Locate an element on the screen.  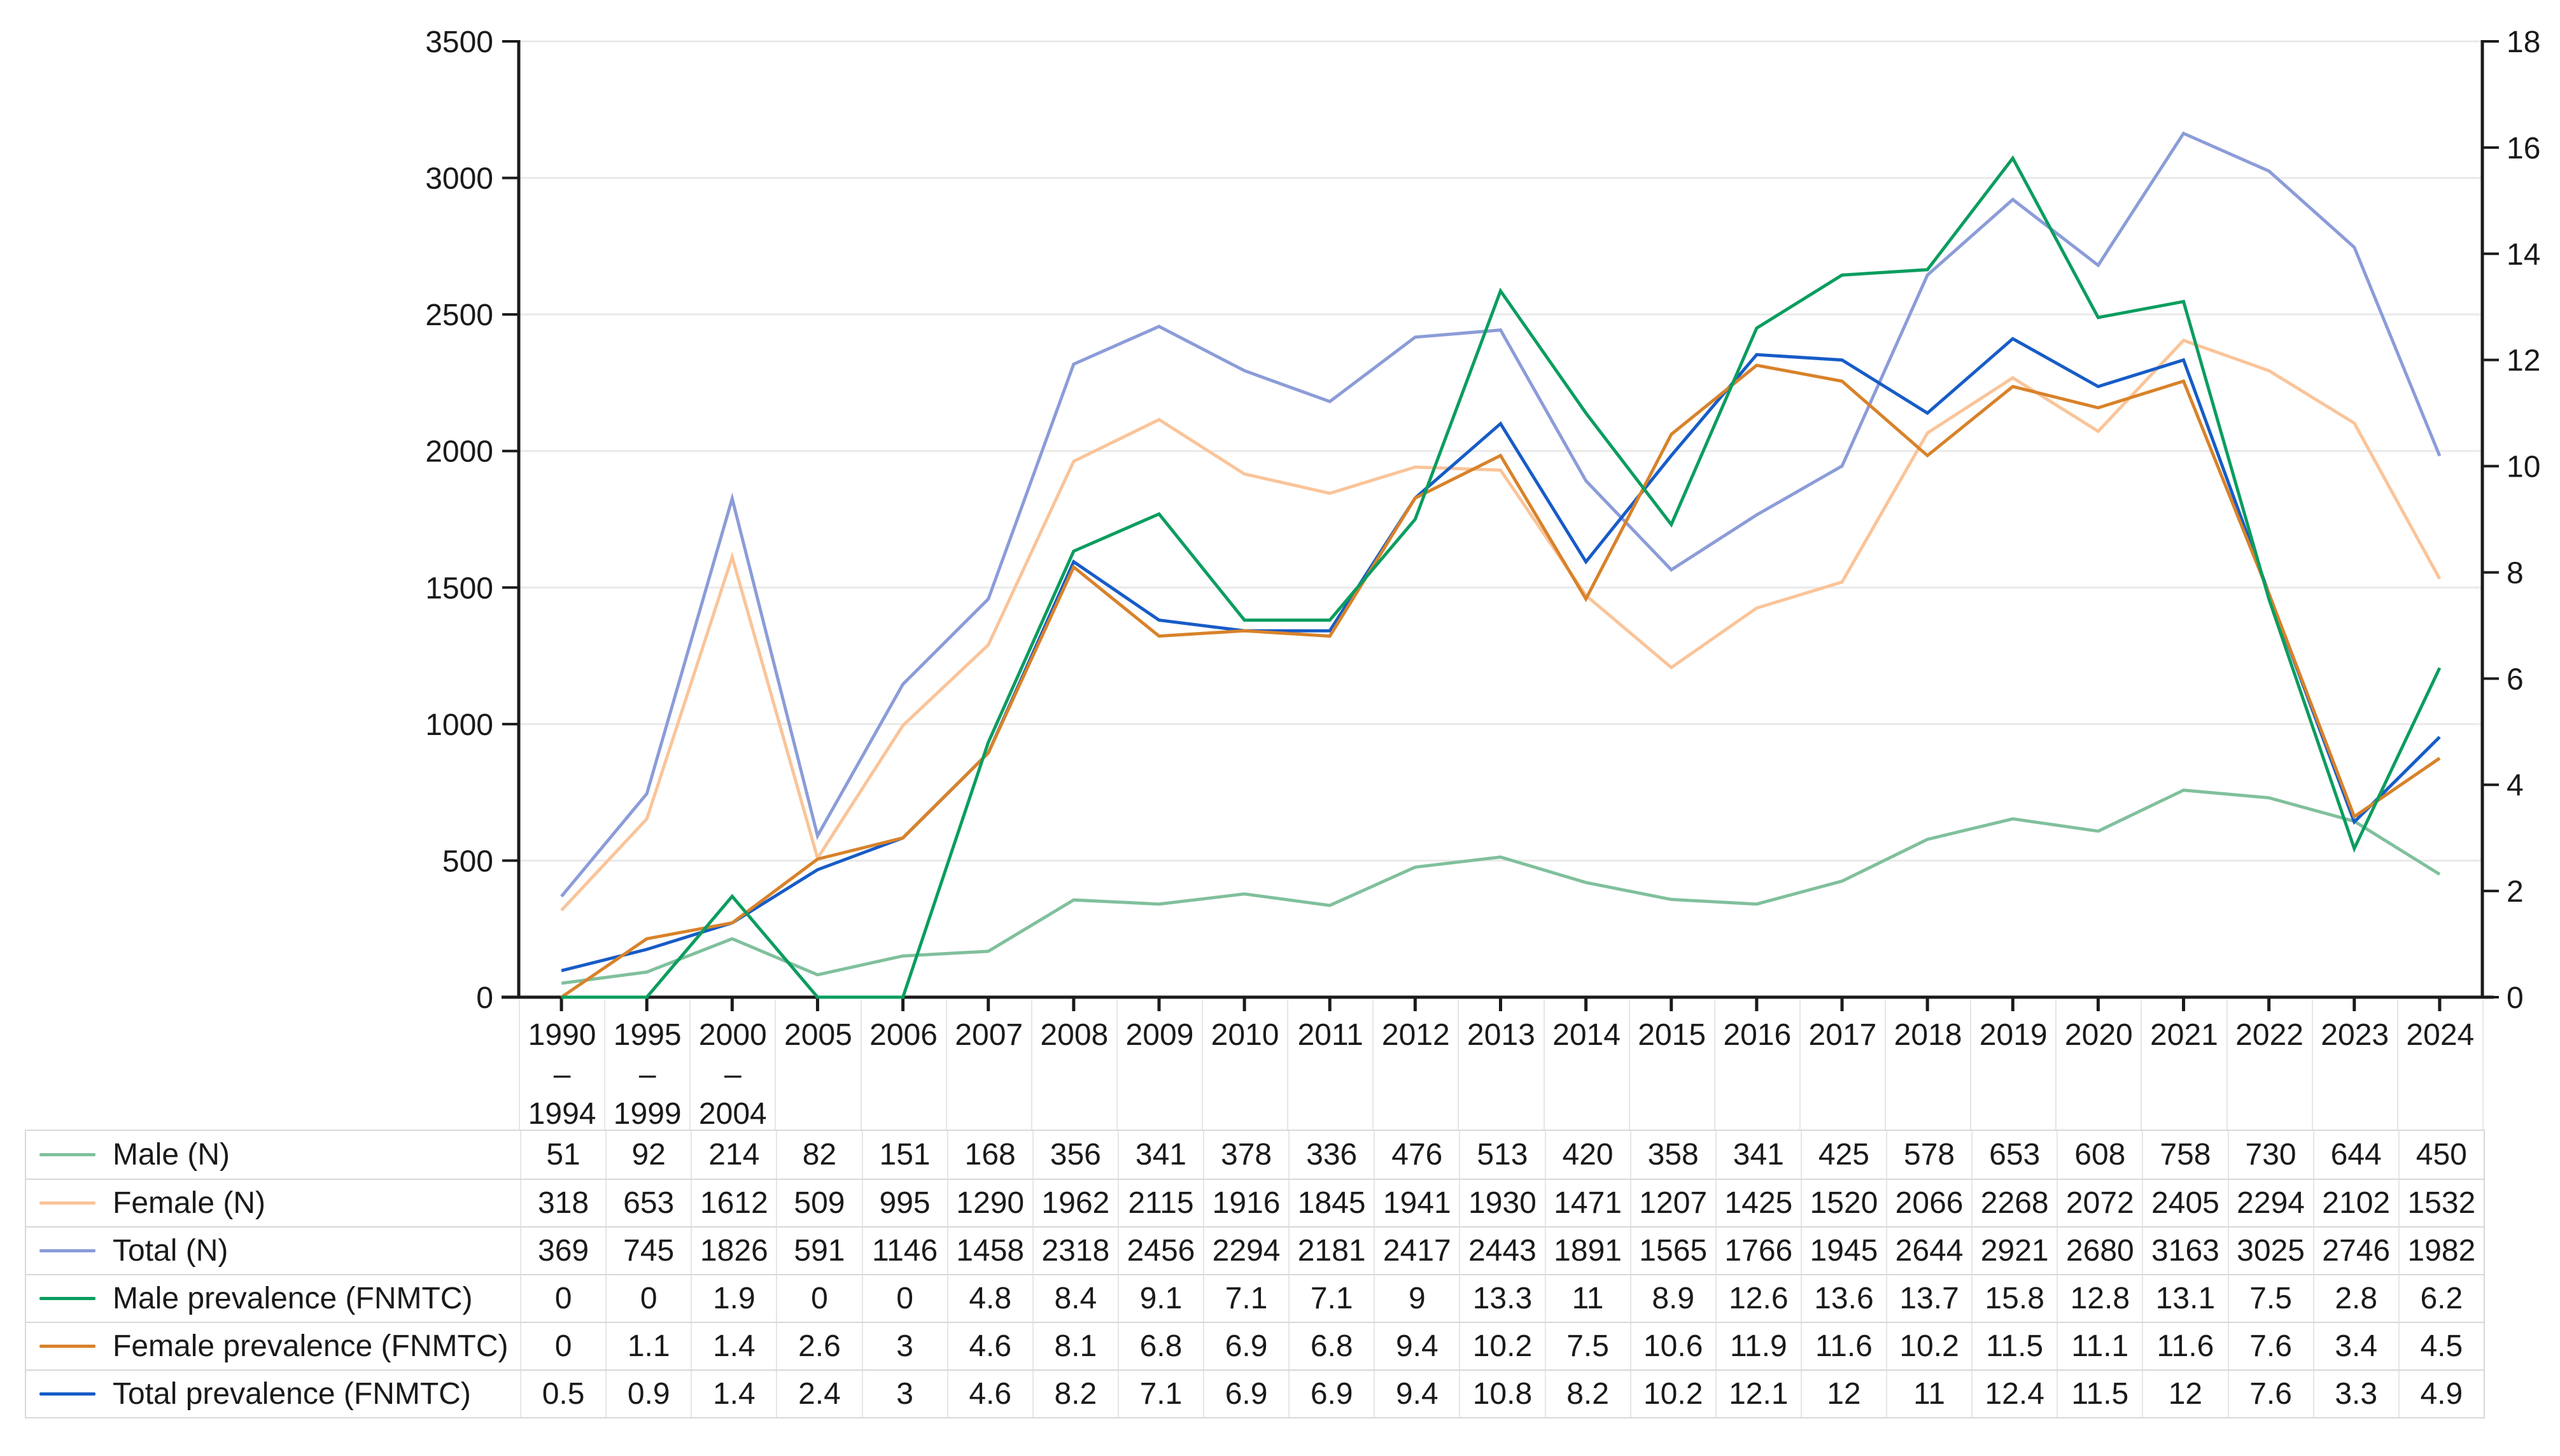
y-axis-label-left: 0 is located at coordinates (484, 998).